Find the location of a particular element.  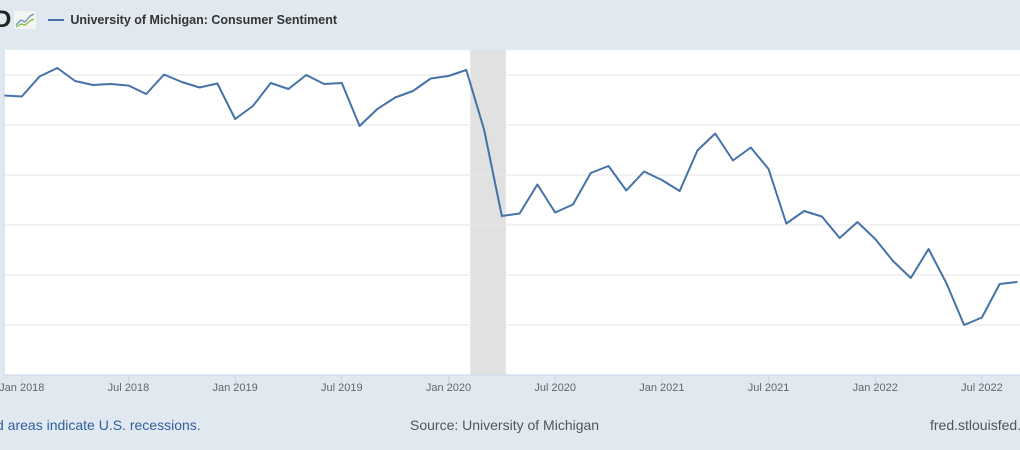

x-tick-label: Jul 2022 is located at coordinates (982, 388).